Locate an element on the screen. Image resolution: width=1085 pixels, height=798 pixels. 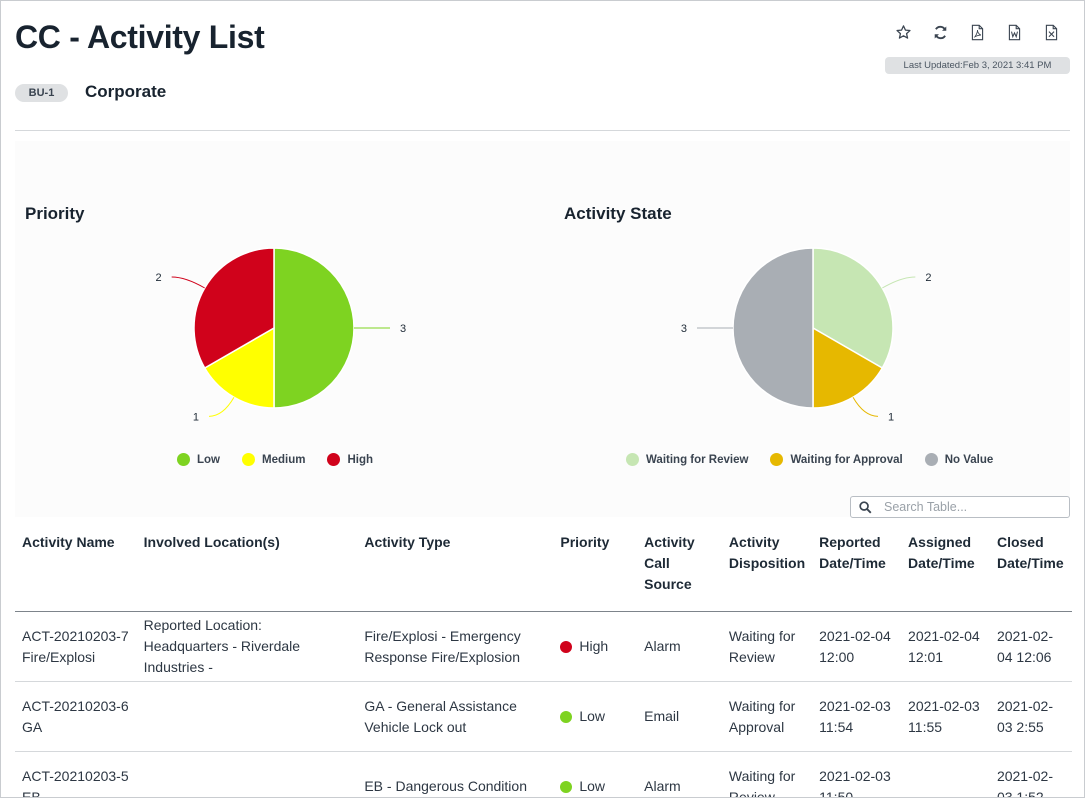
cell-assigned is located at coordinates (945, 774).